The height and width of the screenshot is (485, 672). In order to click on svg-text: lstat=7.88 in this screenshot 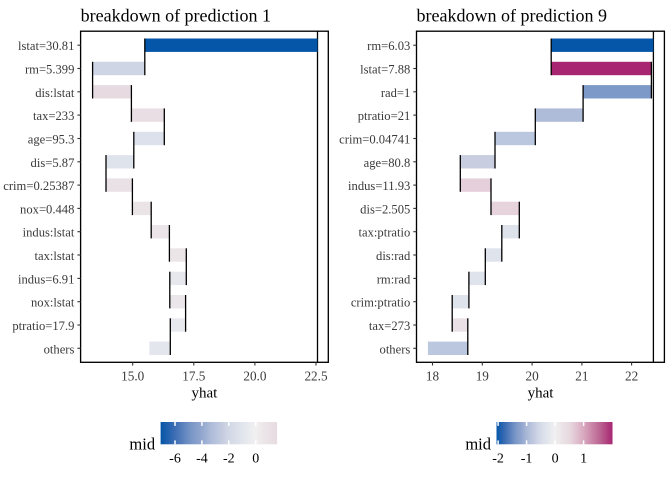, I will do `click(385, 70)`.